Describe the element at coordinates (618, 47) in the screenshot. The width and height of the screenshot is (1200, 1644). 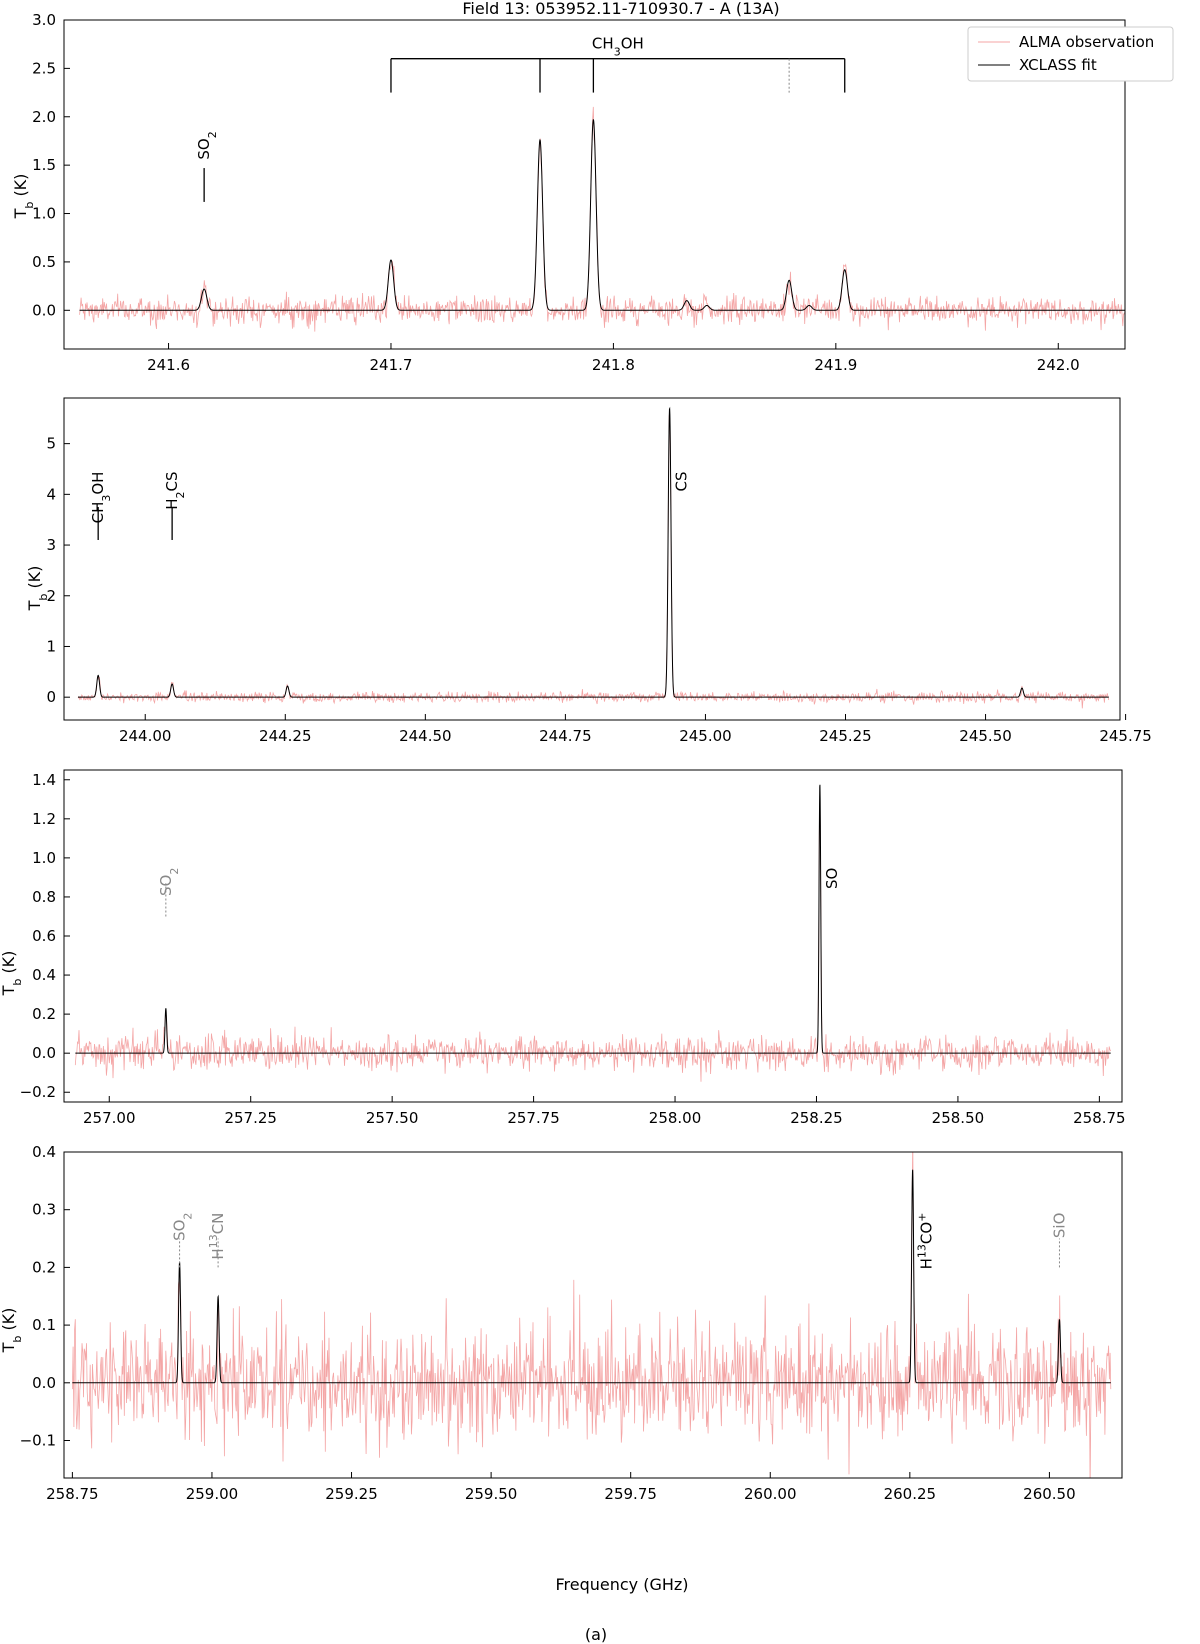
I see `bracket-label: CH3OH` at that location.